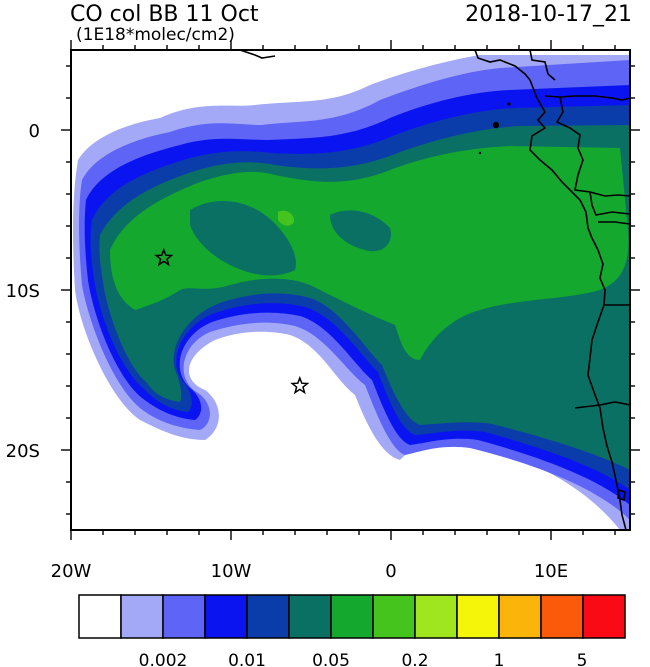 This screenshot has width=650, height=667. Describe the element at coordinates (232, 321) in the screenshot. I see `star-markers` at that location.